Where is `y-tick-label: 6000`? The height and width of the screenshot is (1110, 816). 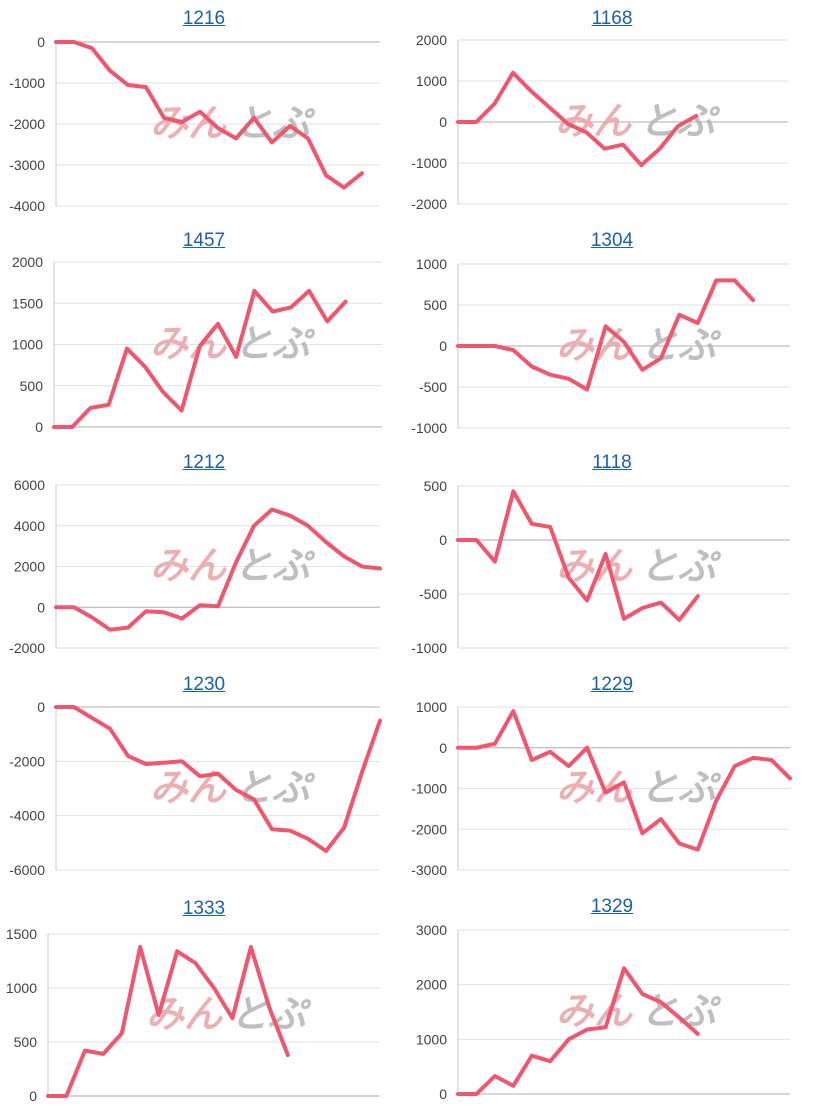
y-tick-label: 6000 is located at coordinates (29, 485).